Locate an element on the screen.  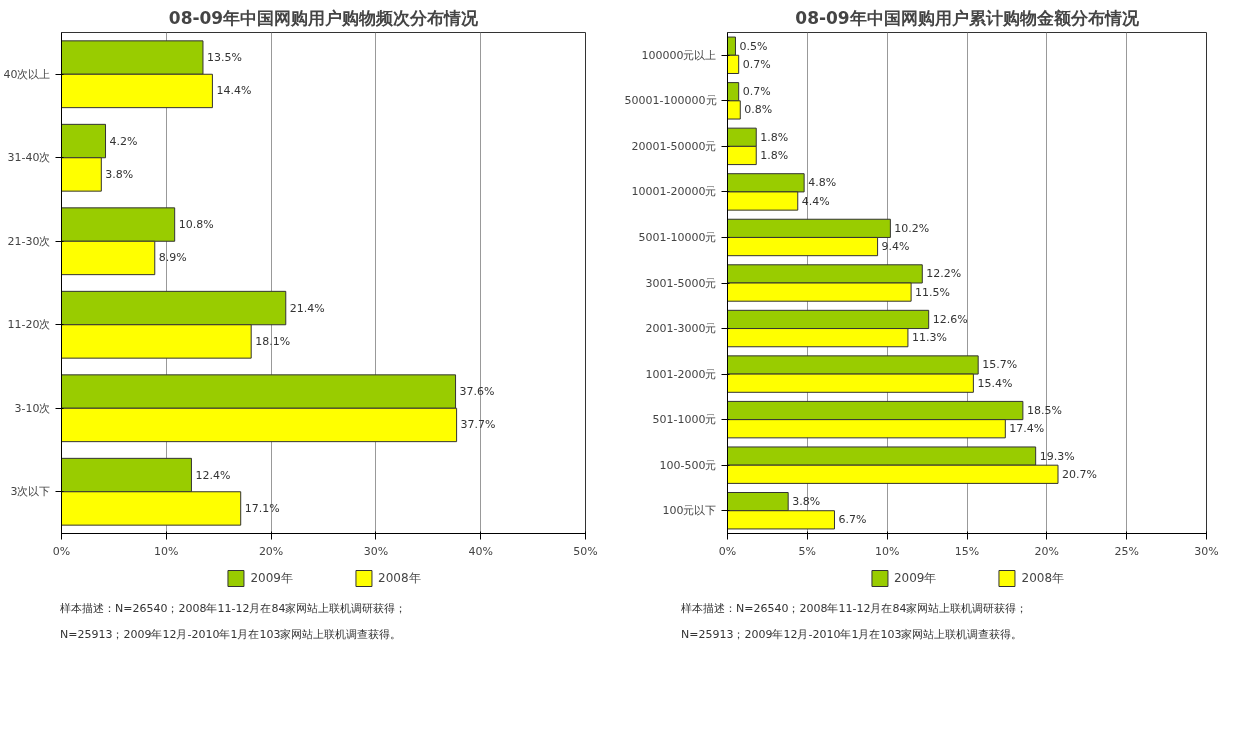
data-label: 12.4% is located at coordinates (213, 475).